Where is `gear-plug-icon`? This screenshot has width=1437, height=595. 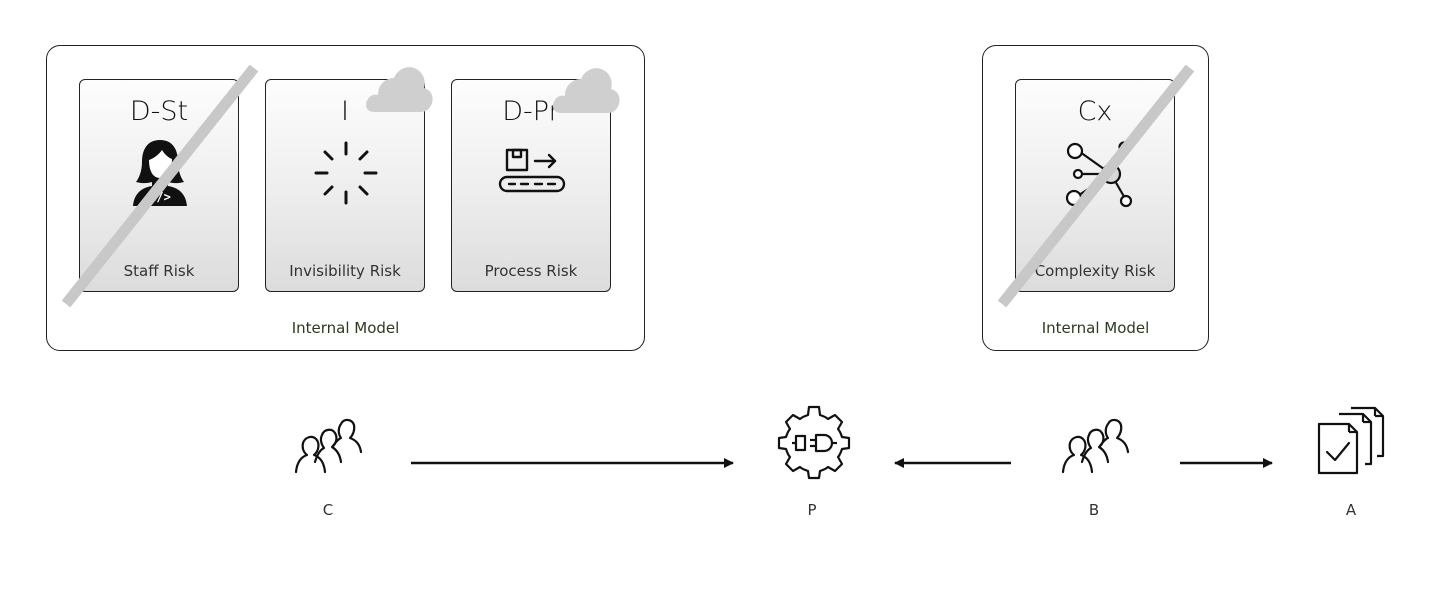 gear-plug-icon is located at coordinates (814, 442).